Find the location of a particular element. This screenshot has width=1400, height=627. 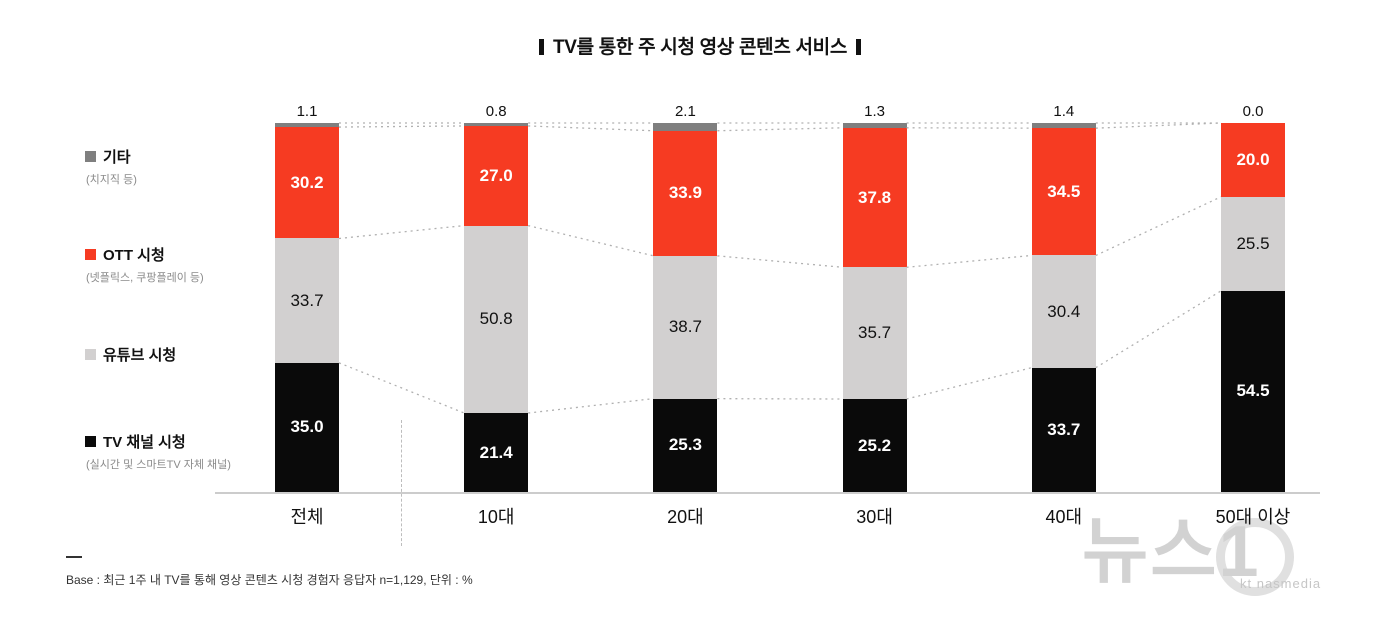

legend-swatch-ott is located at coordinates (90, 254).